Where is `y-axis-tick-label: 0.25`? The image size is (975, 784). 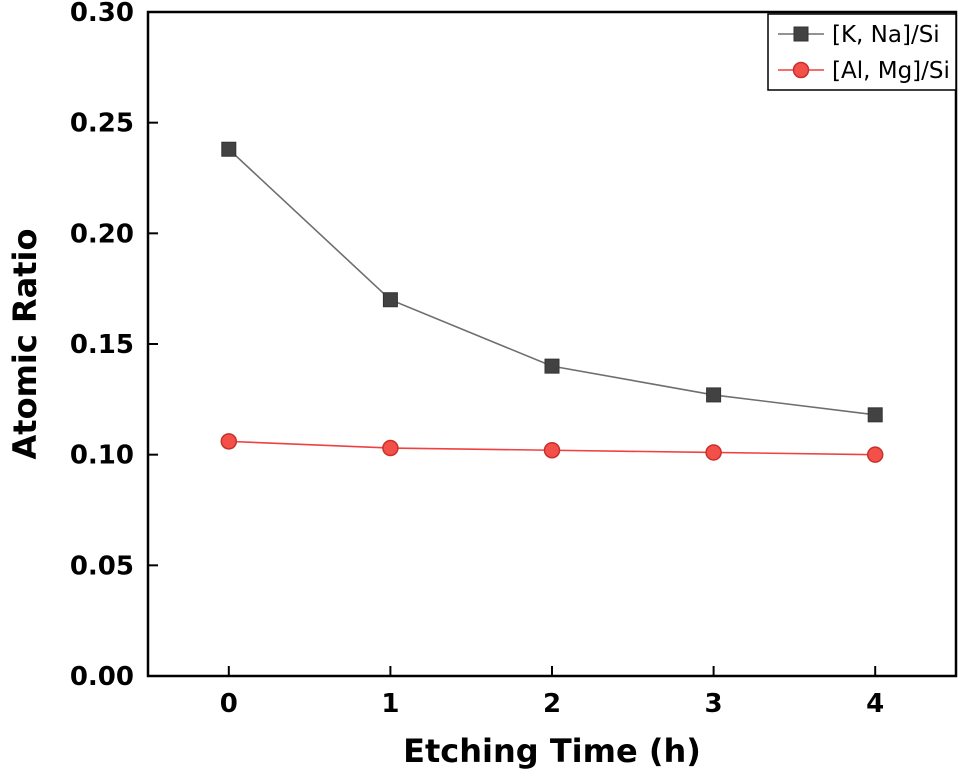 y-axis-tick-label: 0.25 is located at coordinates (102, 124).